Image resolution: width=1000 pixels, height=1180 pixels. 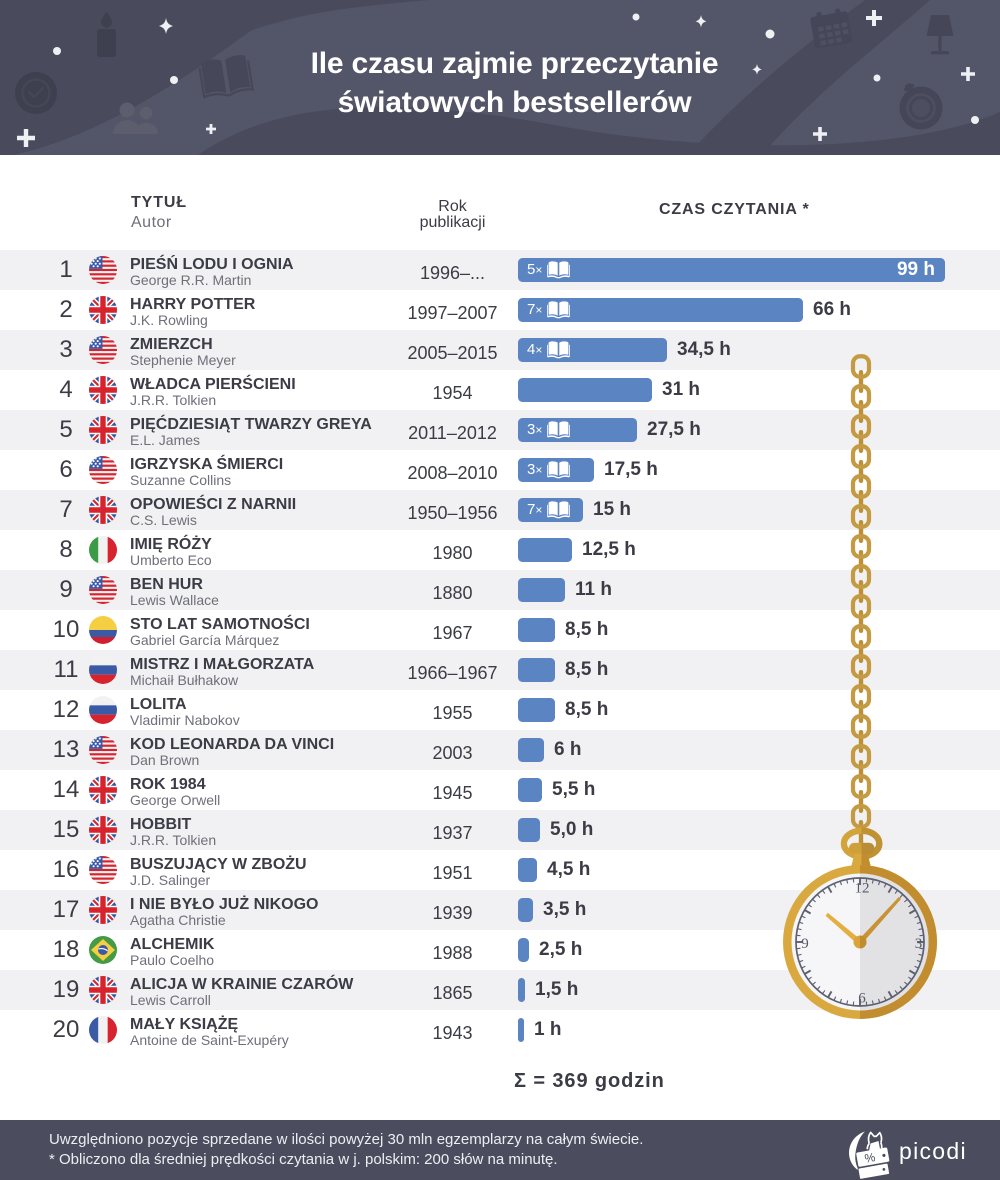 I want to click on svg-text: 3, so click(x=919, y=944).